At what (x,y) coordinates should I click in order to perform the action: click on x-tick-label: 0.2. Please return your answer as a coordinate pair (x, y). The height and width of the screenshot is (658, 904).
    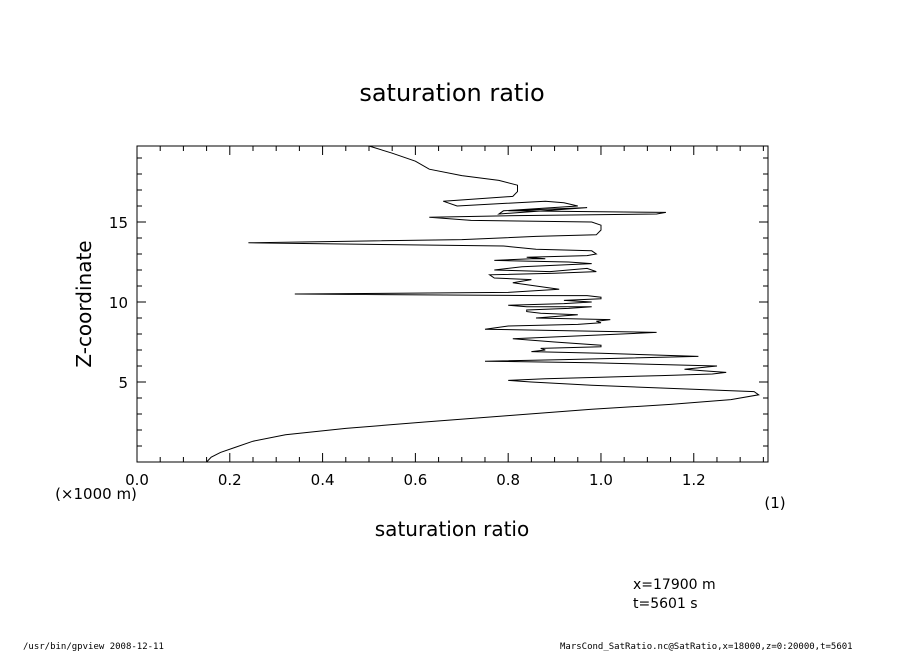
    Looking at the image, I should click on (230, 480).